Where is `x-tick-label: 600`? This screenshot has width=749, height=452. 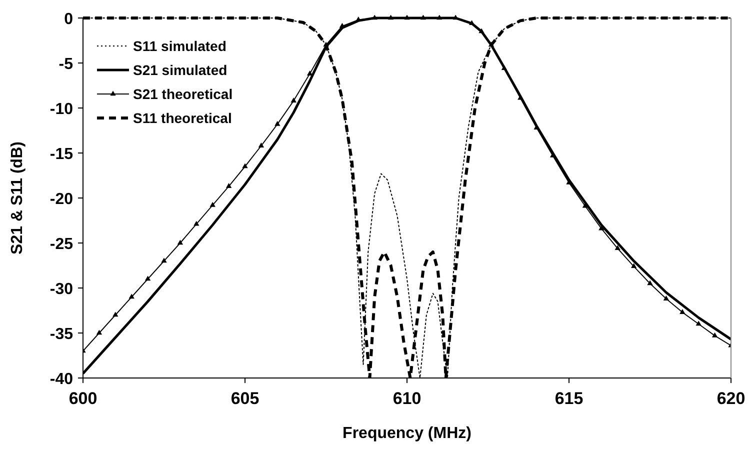 x-tick-label: 600 is located at coordinates (83, 398).